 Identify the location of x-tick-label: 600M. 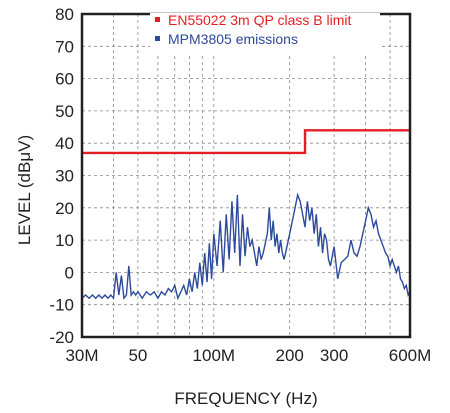
(410, 355).